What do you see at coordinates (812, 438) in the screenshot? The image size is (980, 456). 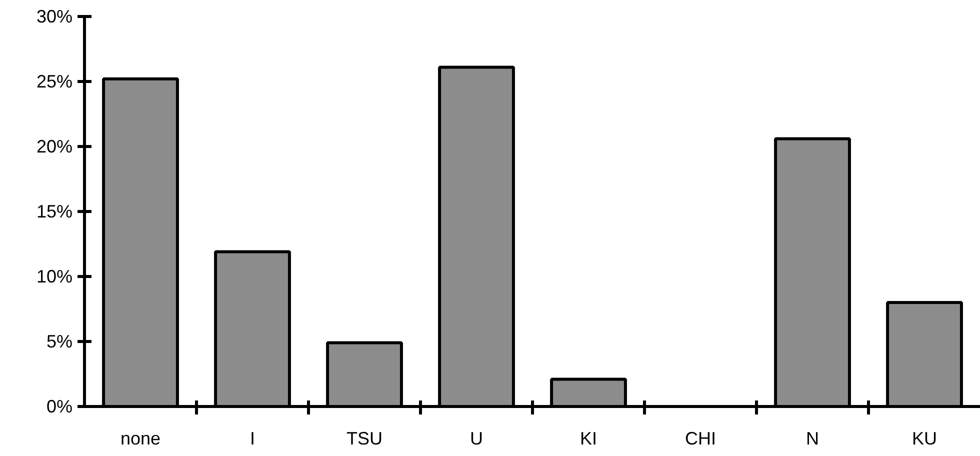 I see `x-tick-label: N` at bounding box center [812, 438].